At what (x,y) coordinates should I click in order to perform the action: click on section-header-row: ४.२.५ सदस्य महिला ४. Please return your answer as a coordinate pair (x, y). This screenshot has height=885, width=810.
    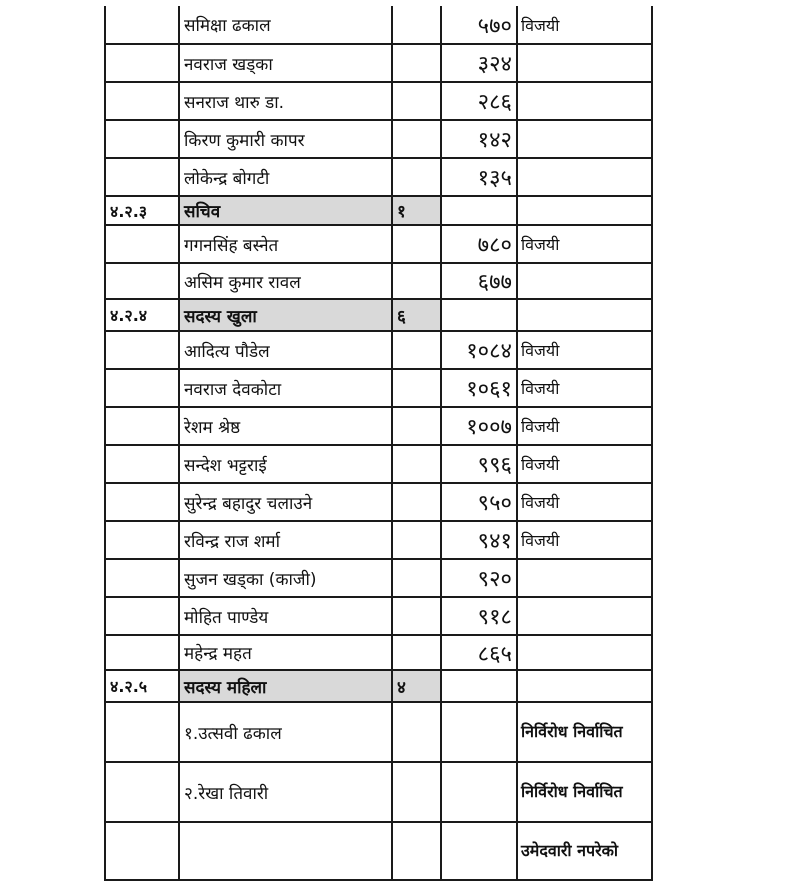
    Looking at the image, I should click on (378, 686).